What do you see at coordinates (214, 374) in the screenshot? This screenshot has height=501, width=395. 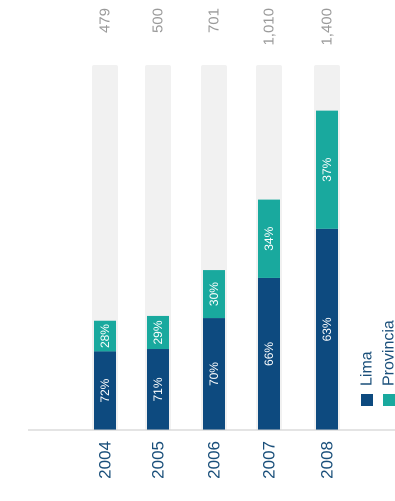 I see `pct-label-lima-2006: 70%` at bounding box center [214, 374].